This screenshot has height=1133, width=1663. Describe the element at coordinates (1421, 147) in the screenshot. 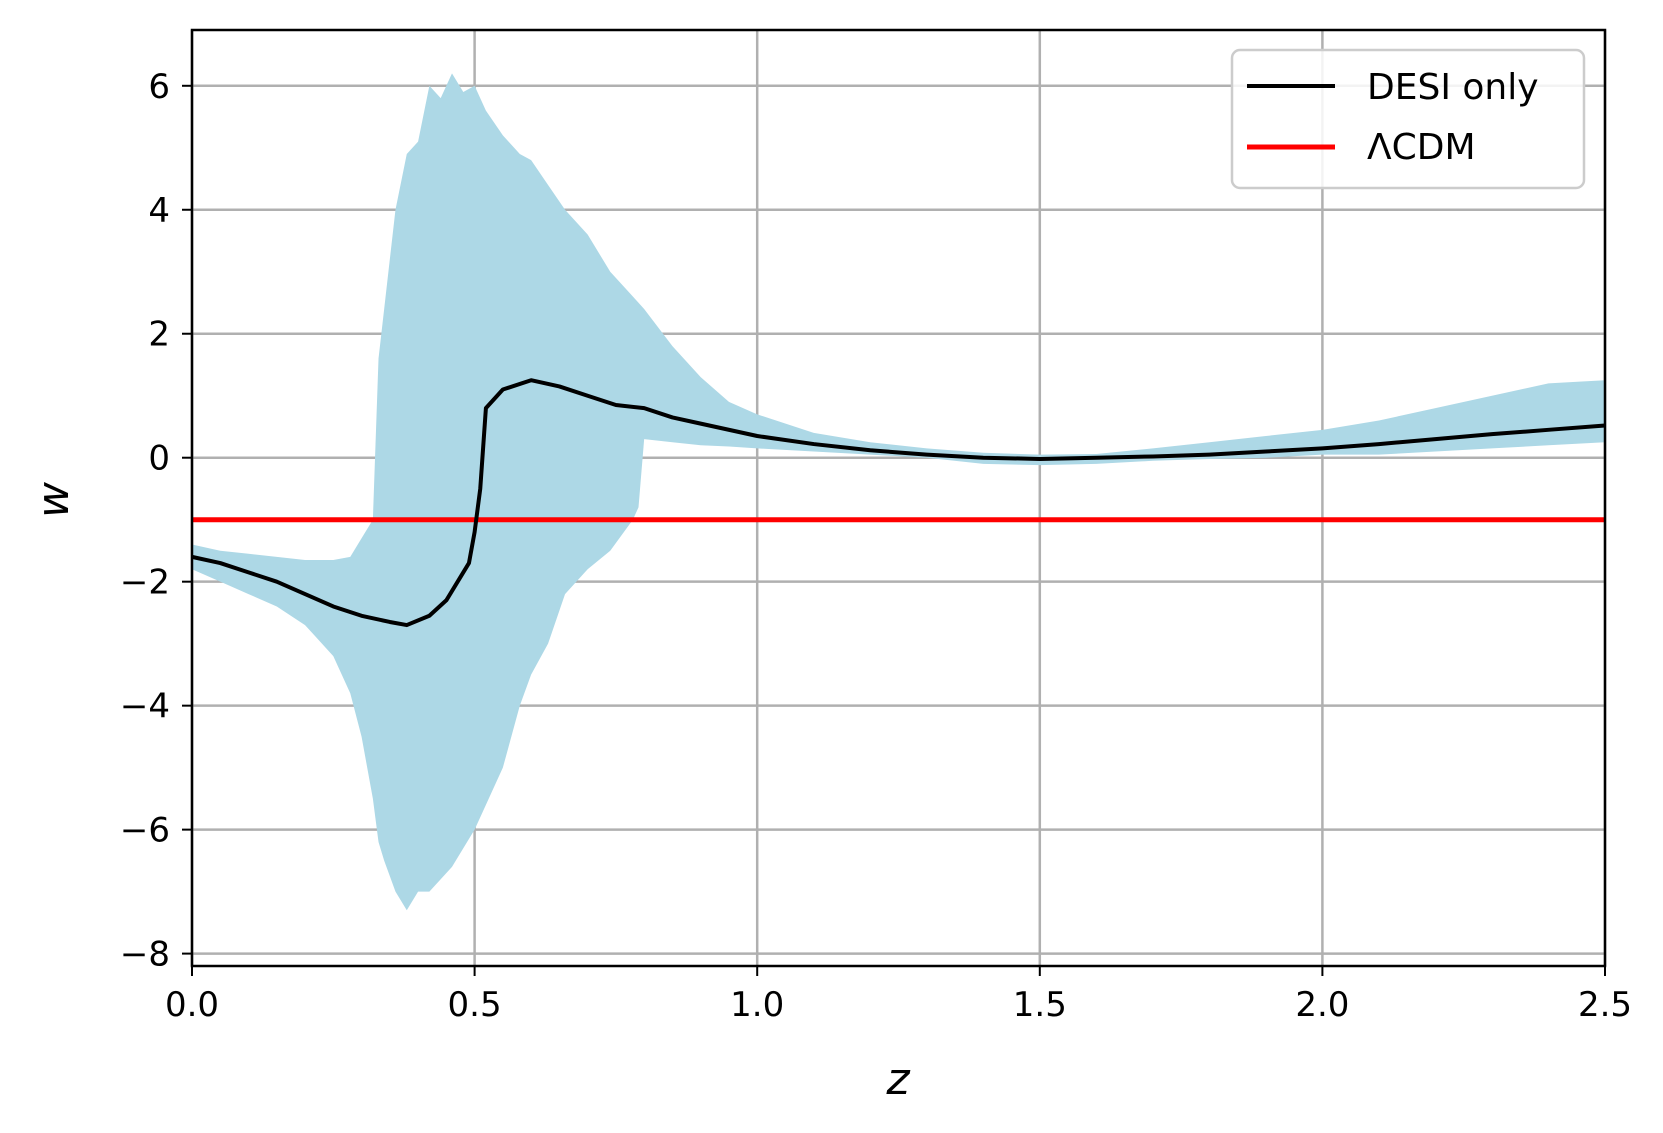

I see `legend-lcdm-label: ΛCDM` at that location.